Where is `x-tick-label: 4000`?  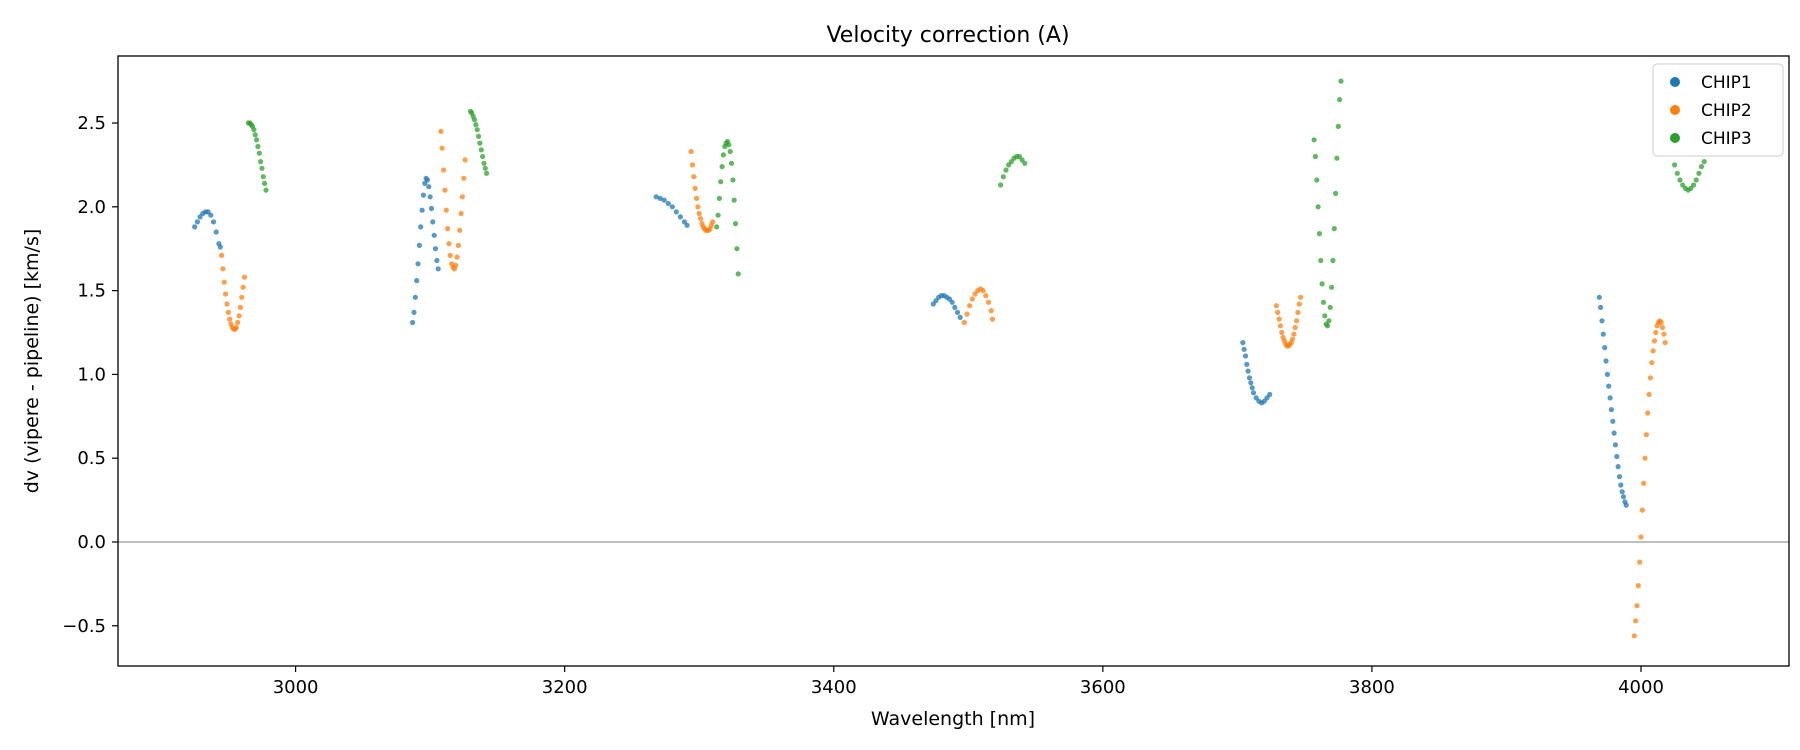
x-tick-label: 4000 is located at coordinates (1641, 687).